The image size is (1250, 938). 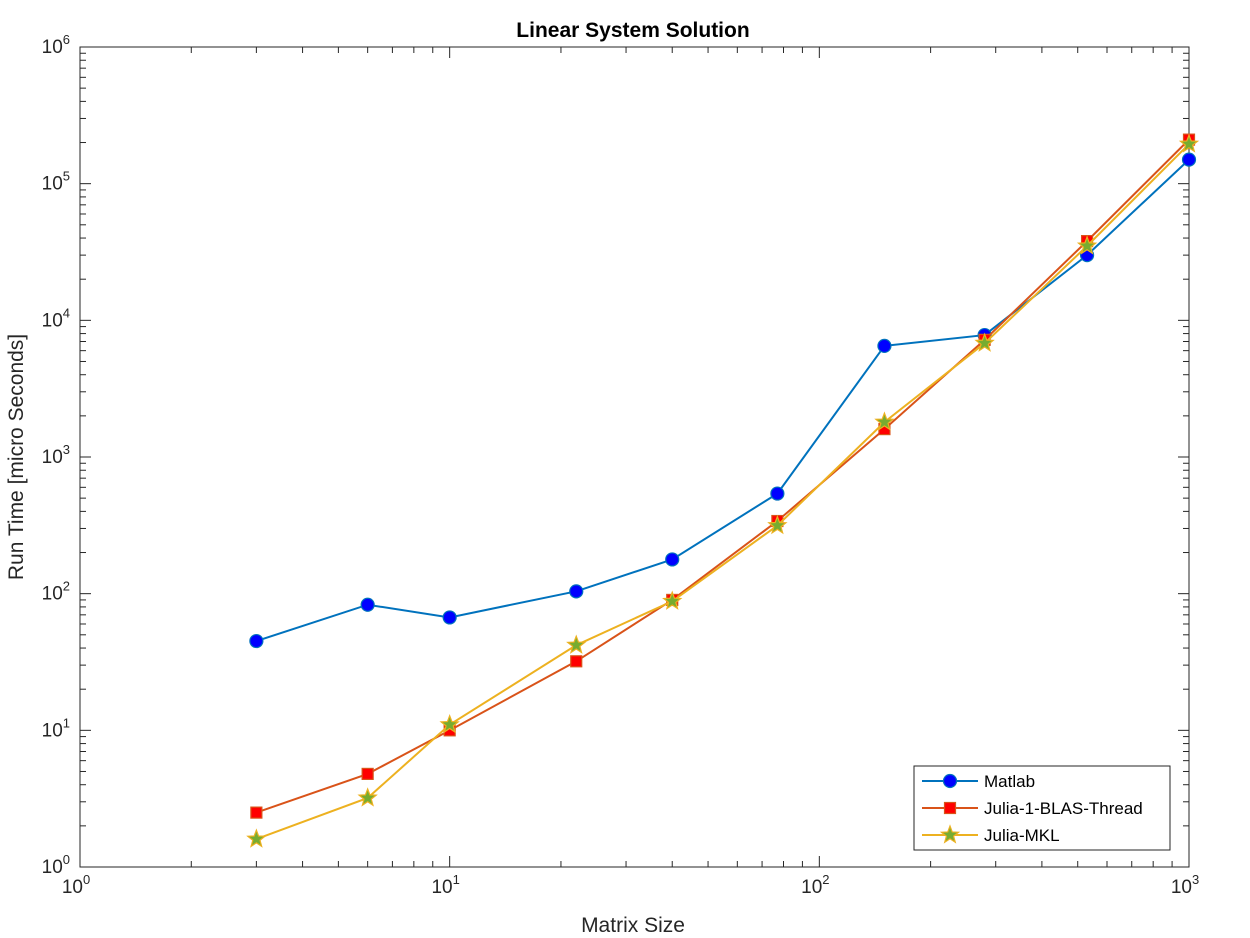 I want to click on y-tick-label: 10⁴, so click(x=56, y=318).